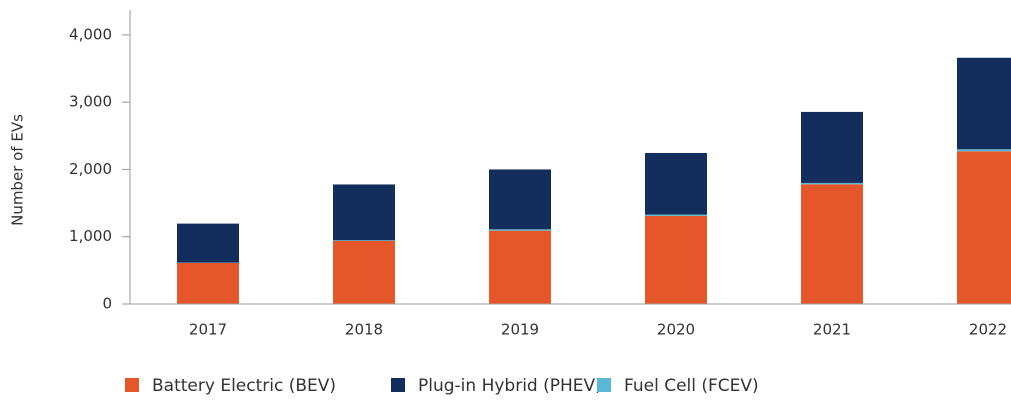  What do you see at coordinates (90, 169) in the screenshot?
I see `y-tick-label: 2,000` at bounding box center [90, 169].